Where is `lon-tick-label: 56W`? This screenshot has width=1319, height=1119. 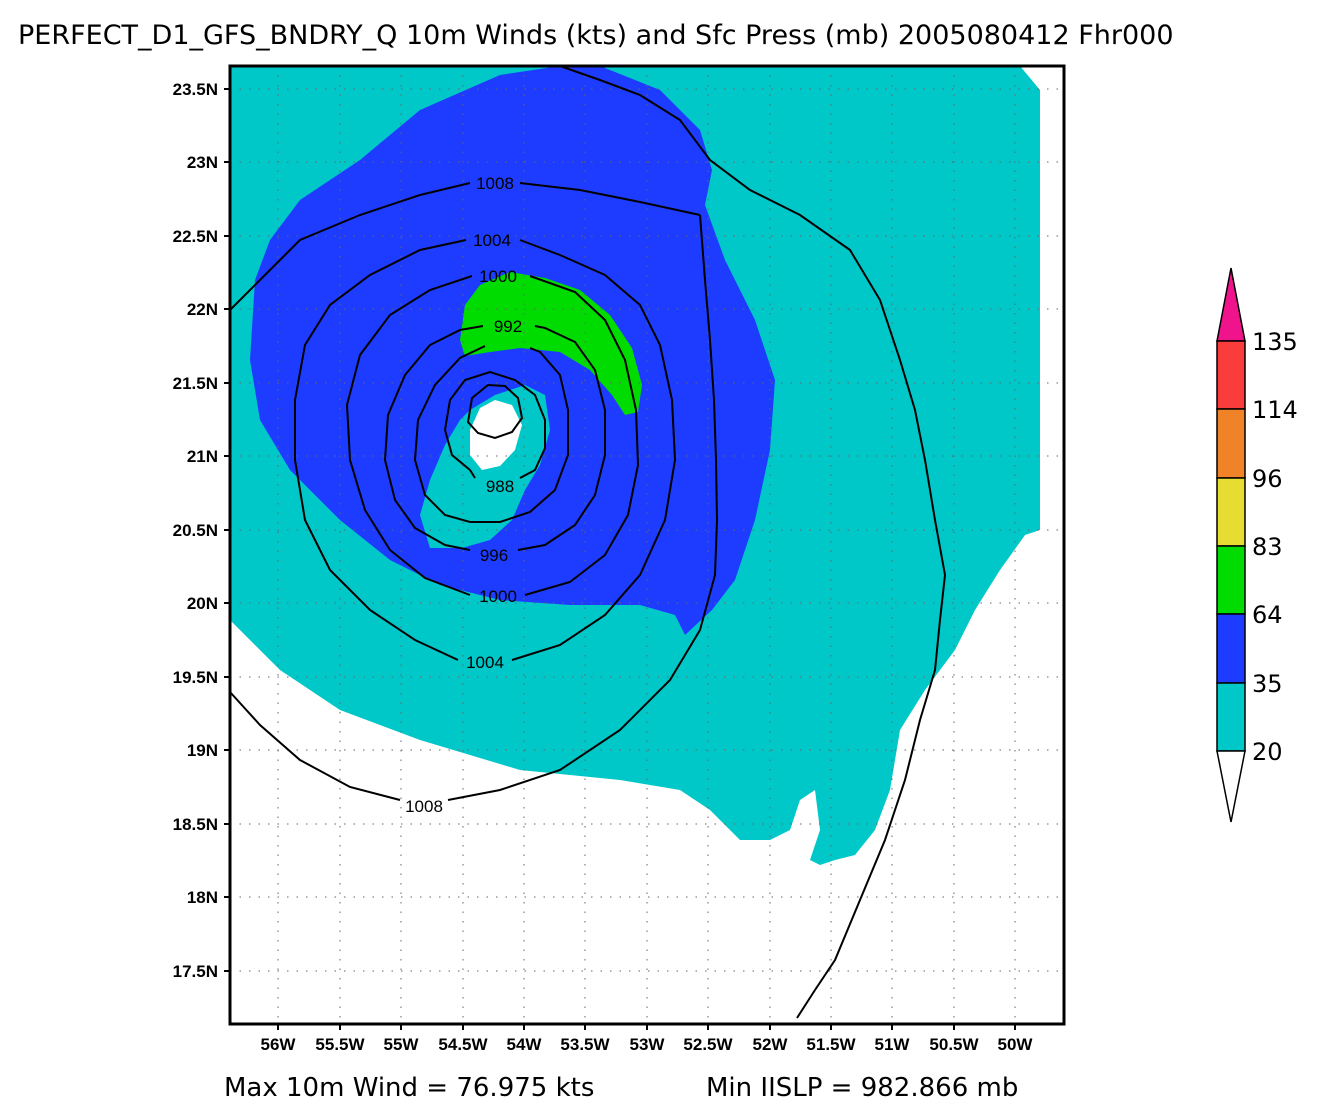 lon-tick-label: 56W is located at coordinates (279, 1044).